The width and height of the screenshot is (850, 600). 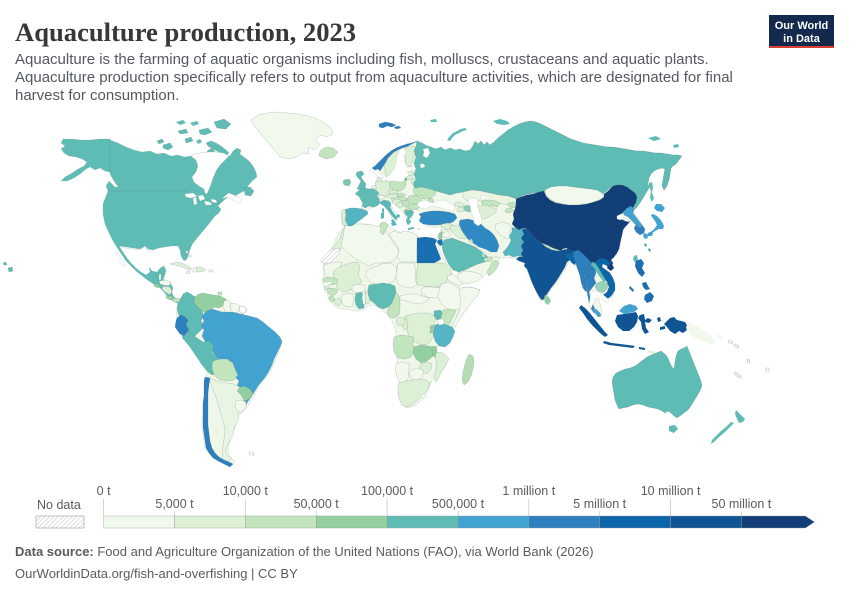 I want to click on svg-text: 5 million t, so click(x=599, y=504).